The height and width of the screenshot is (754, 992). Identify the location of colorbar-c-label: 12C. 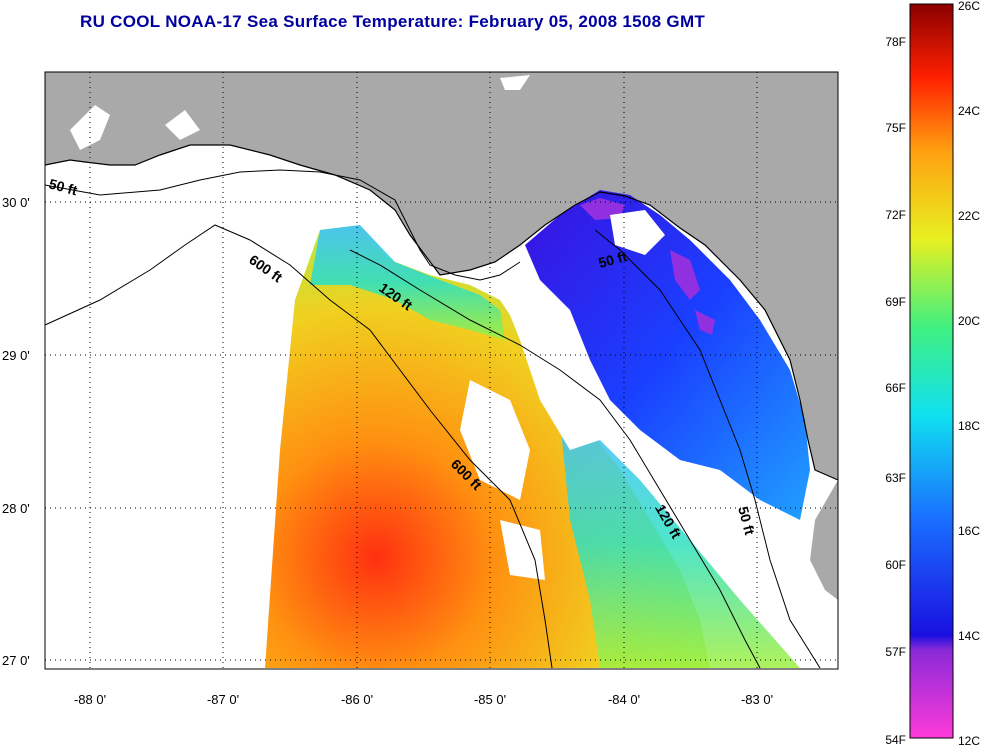
(969, 741).